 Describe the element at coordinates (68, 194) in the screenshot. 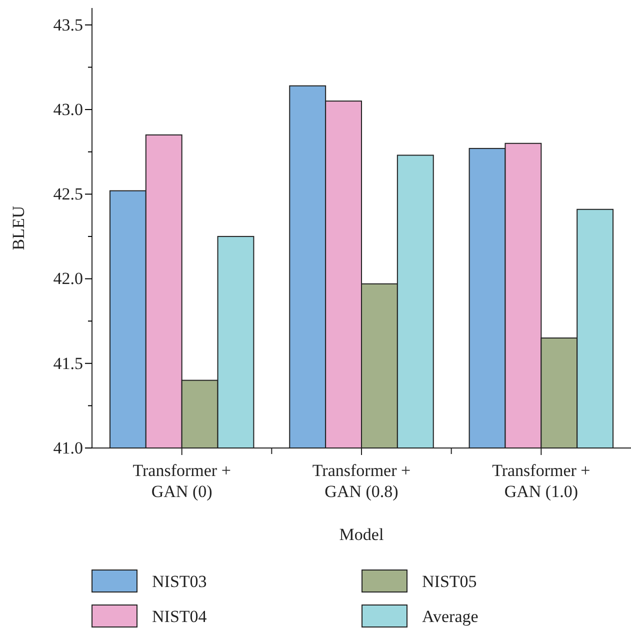

I see `y-tick-label: 42.5` at that location.